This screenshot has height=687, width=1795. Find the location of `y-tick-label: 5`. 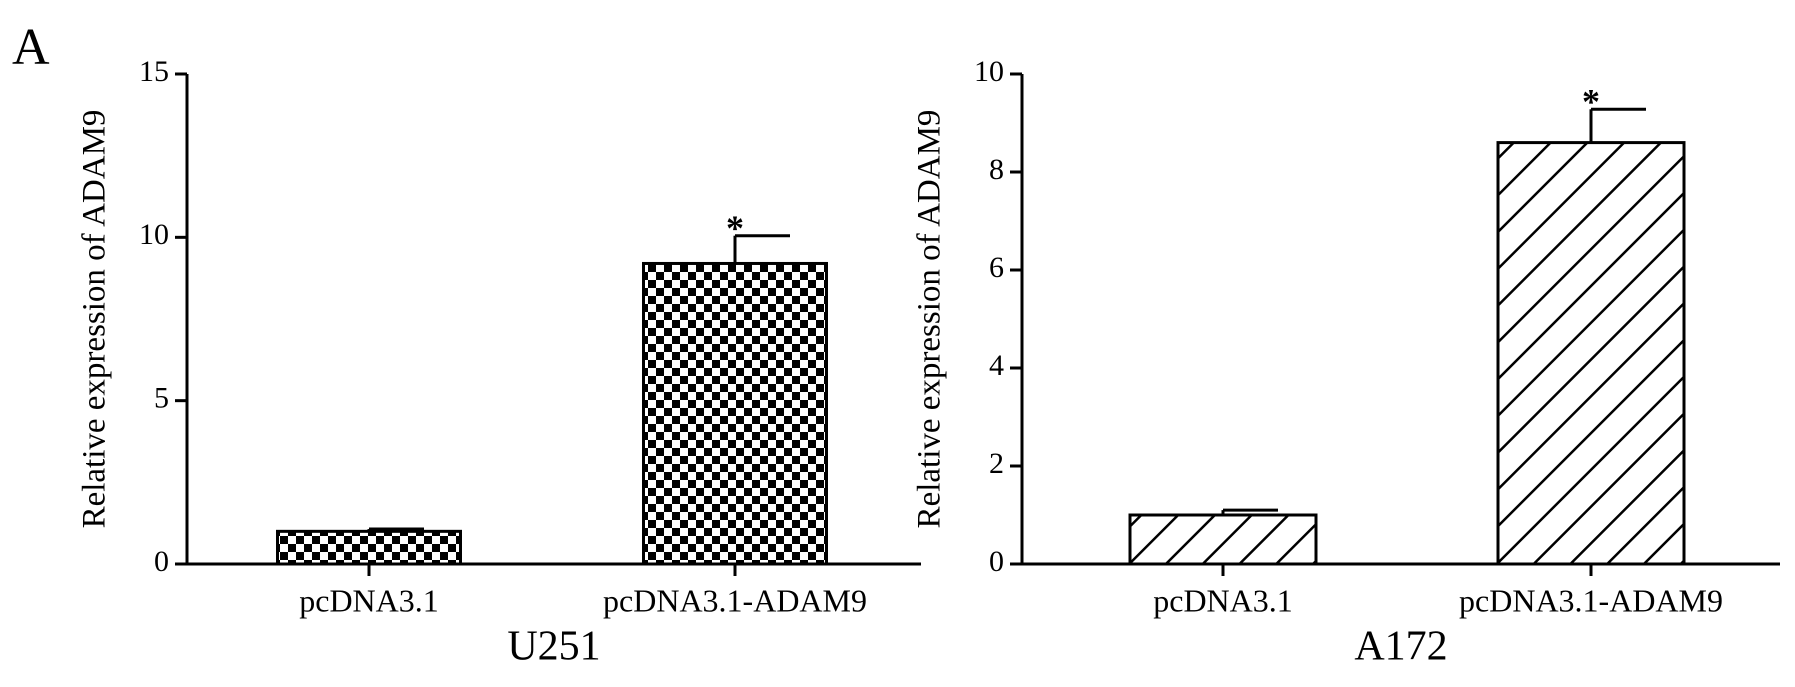

y-tick-label: 5 is located at coordinates (161, 398).